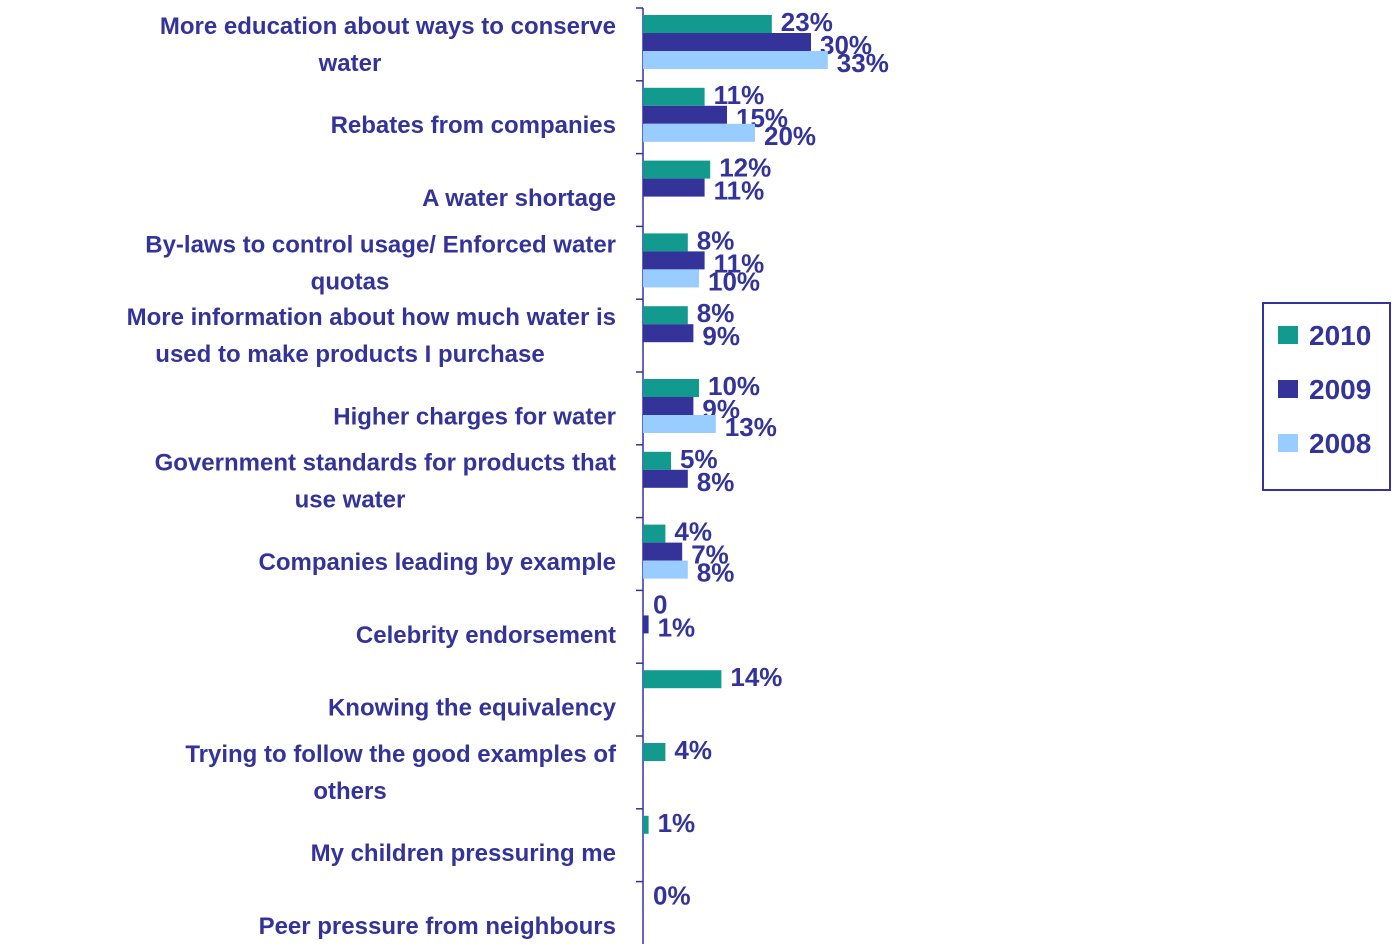 This screenshot has height=949, width=1395. What do you see at coordinates (350, 63) in the screenshot?
I see `category-label: water` at bounding box center [350, 63].